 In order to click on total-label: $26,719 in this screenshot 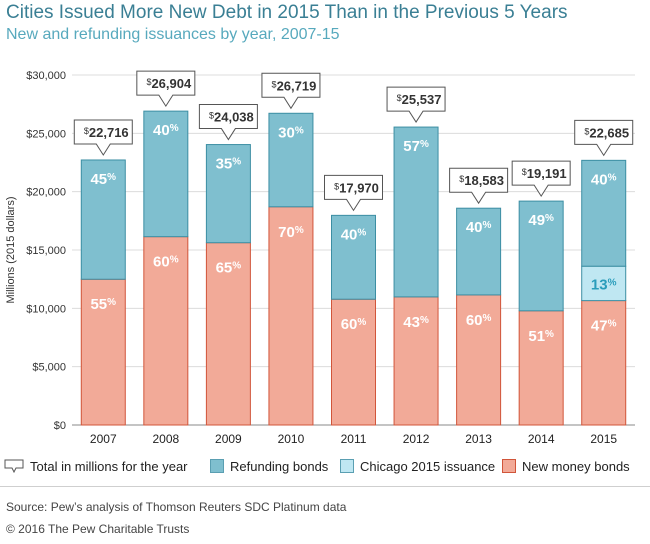, I will do `click(294, 85)`.